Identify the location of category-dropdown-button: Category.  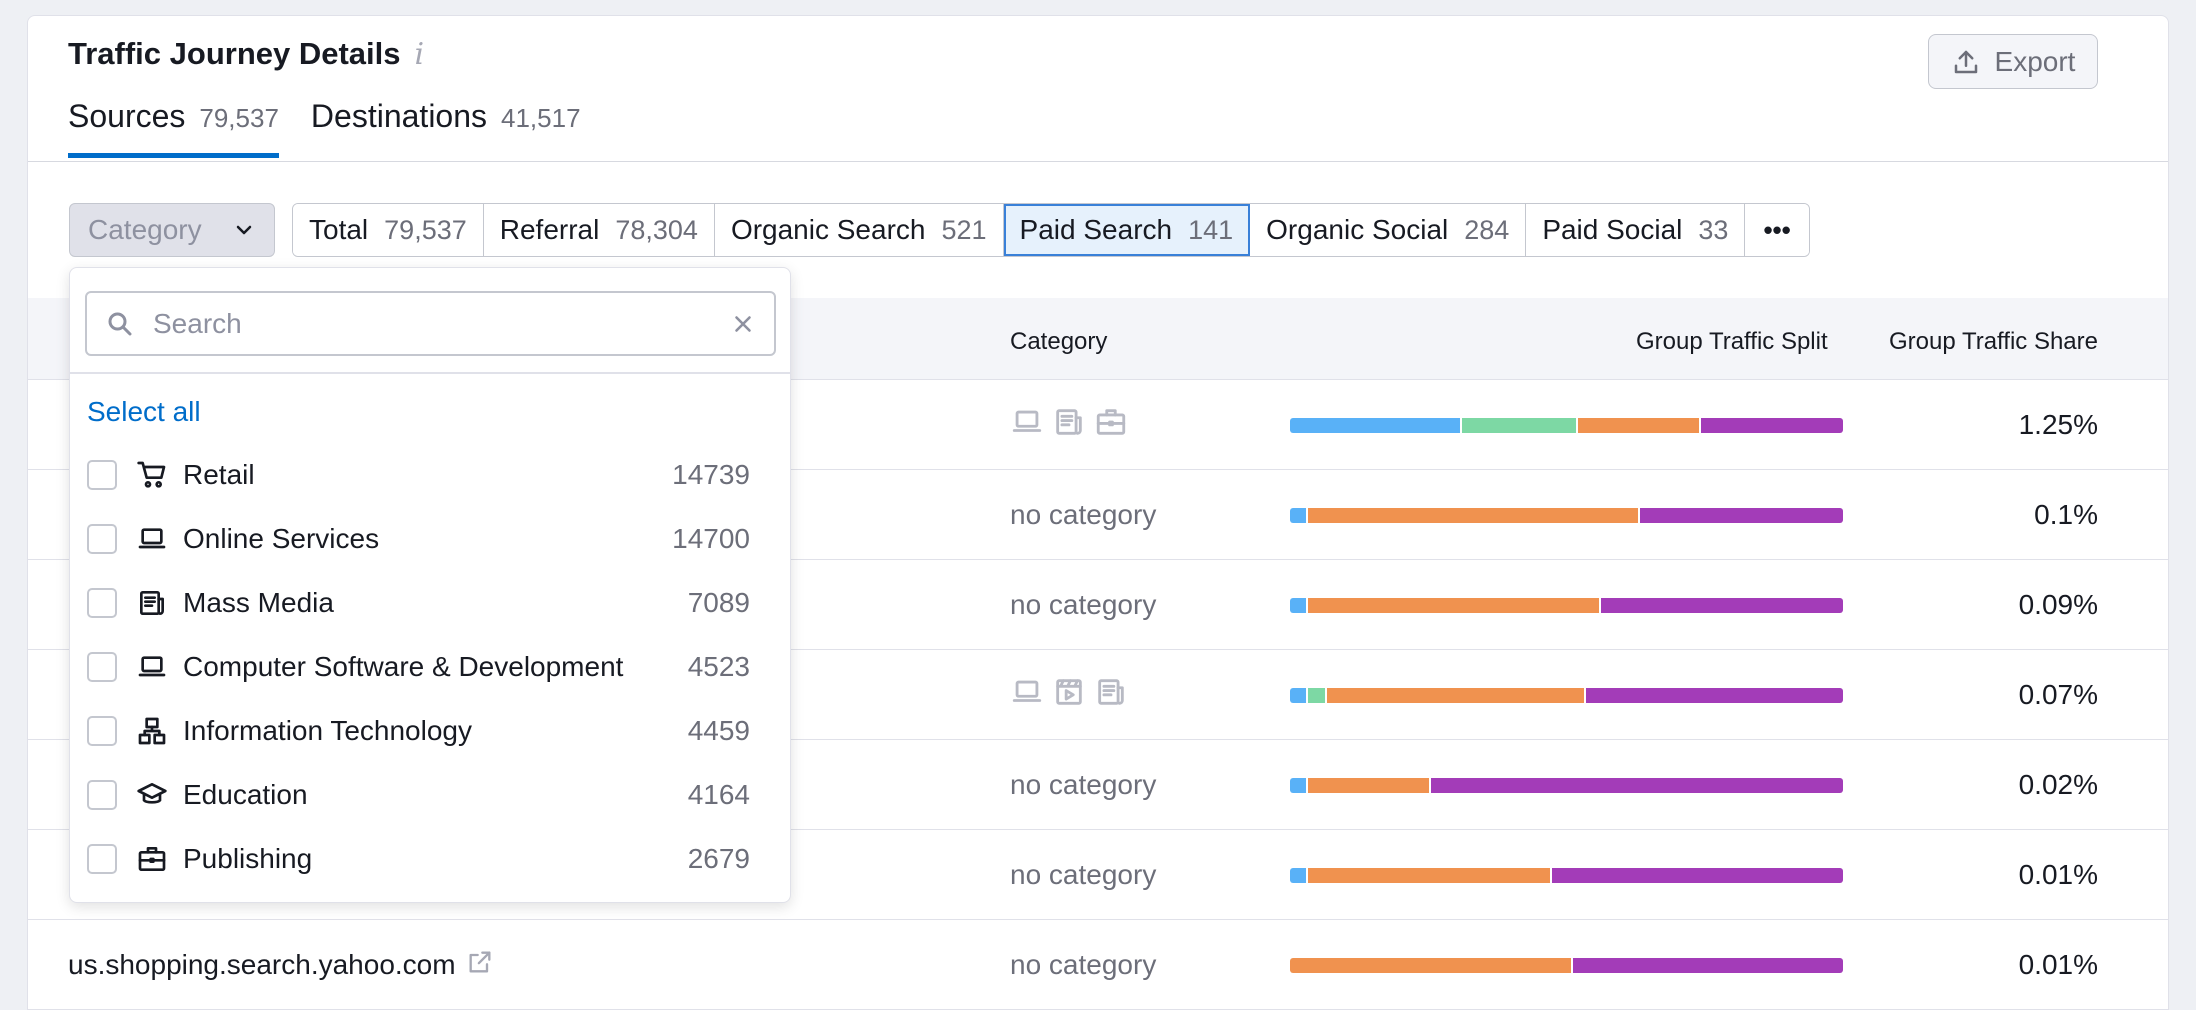
(172, 230).